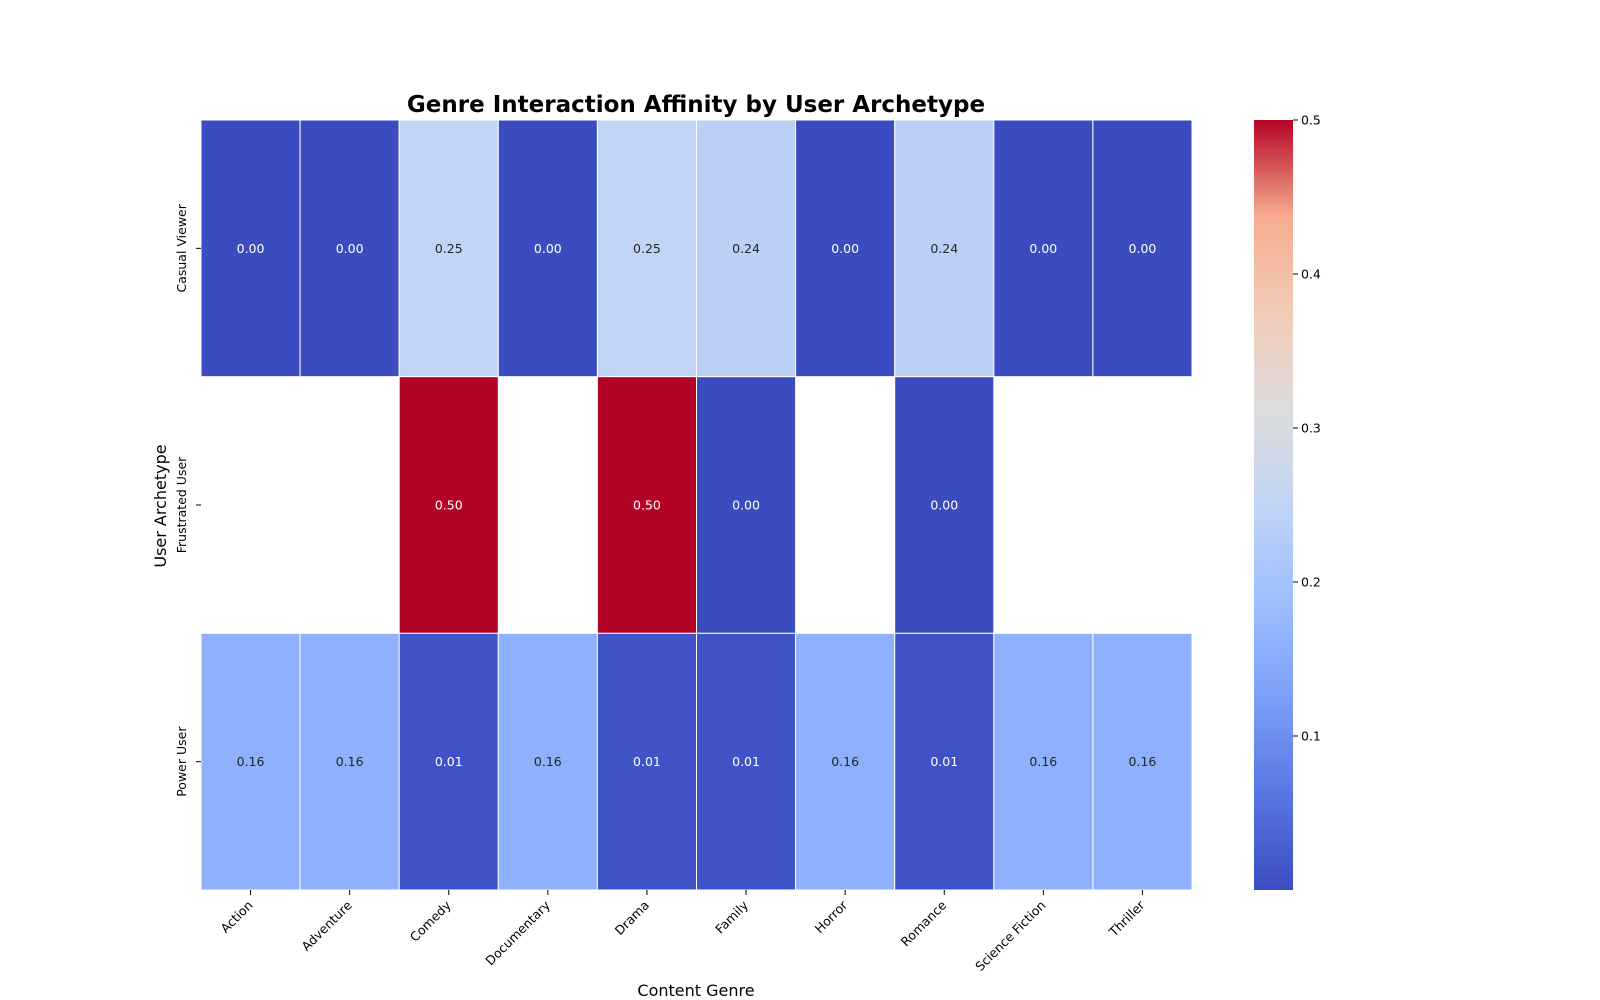 This screenshot has width=1600, height=1000. I want to click on y-tick-label: Casual Viewer, so click(181, 247).